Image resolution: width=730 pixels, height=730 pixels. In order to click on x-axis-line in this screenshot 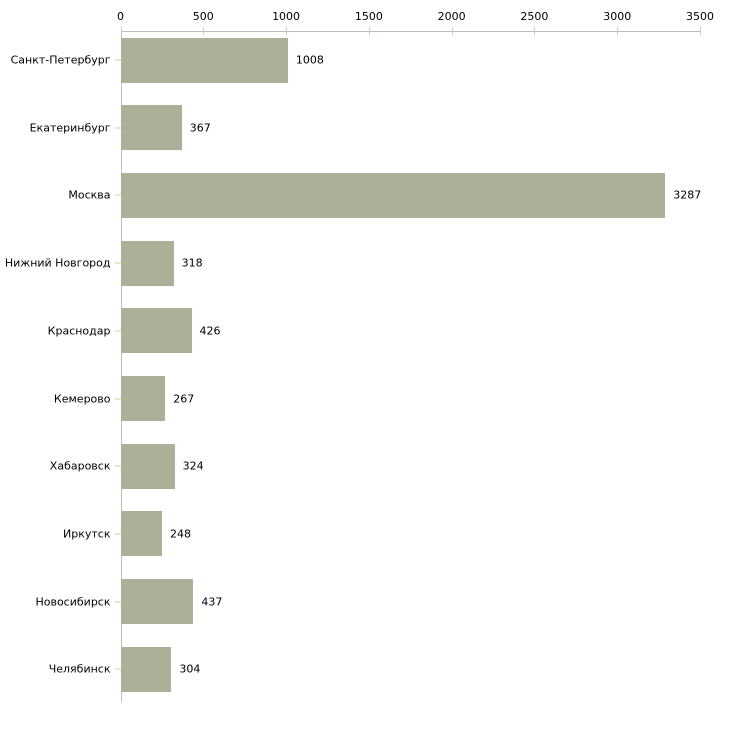, I will do `click(410, 31)`.